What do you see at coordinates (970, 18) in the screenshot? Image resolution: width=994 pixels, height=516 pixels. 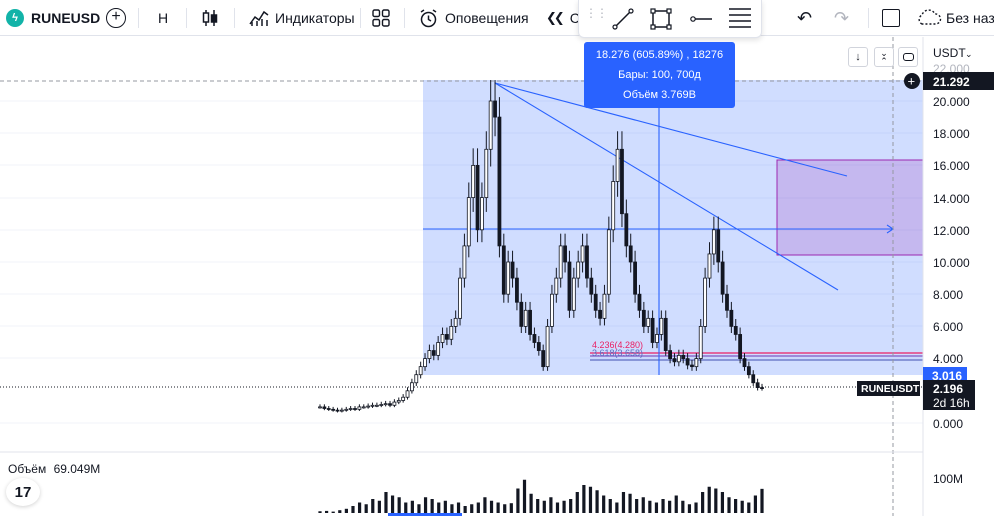 I see `save-layout-label: Без наз` at bounding box center [970, 18].